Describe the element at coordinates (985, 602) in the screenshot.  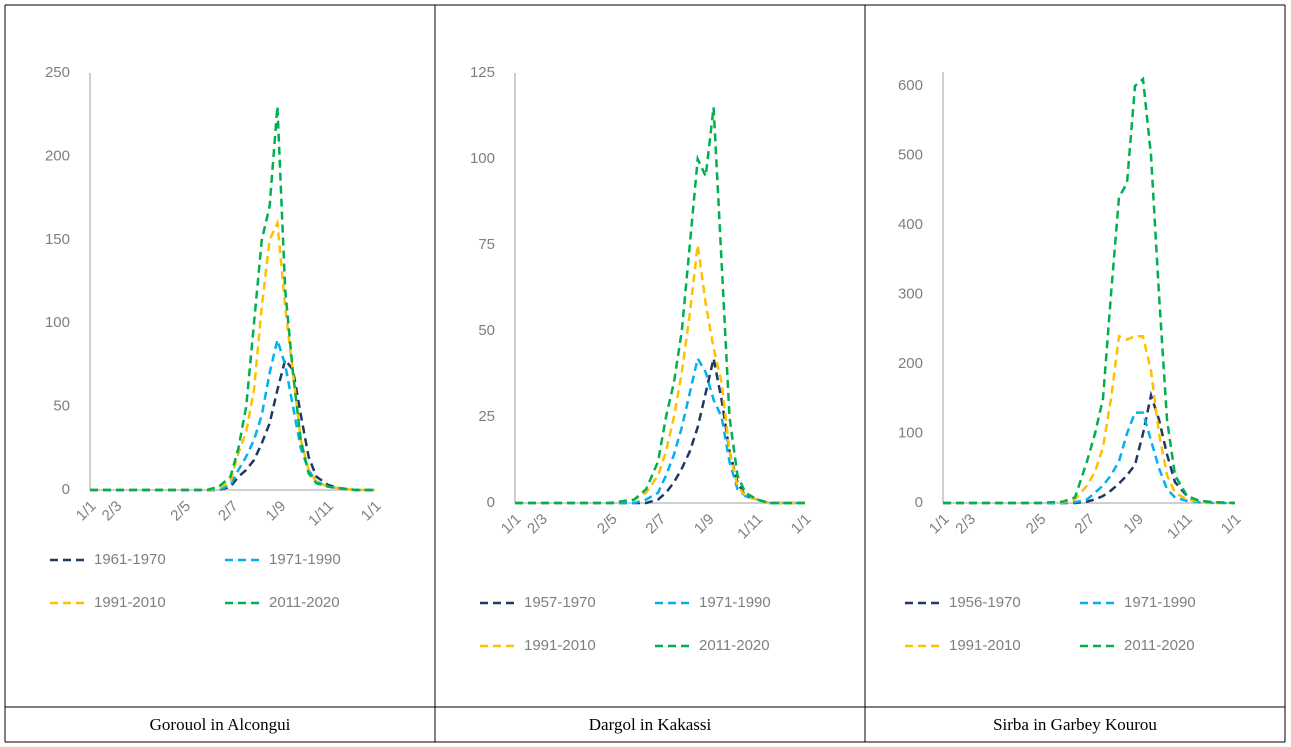
I see `legend-label: 1956-1970` at that location.